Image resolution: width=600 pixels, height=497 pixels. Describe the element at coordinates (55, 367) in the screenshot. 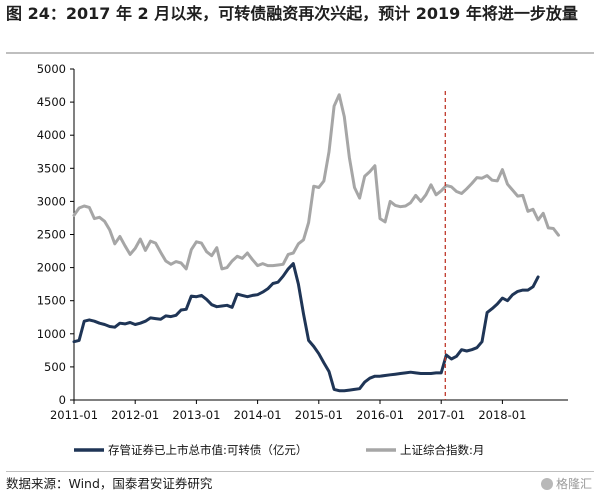

I see `y-tick-label: 500` at that location.